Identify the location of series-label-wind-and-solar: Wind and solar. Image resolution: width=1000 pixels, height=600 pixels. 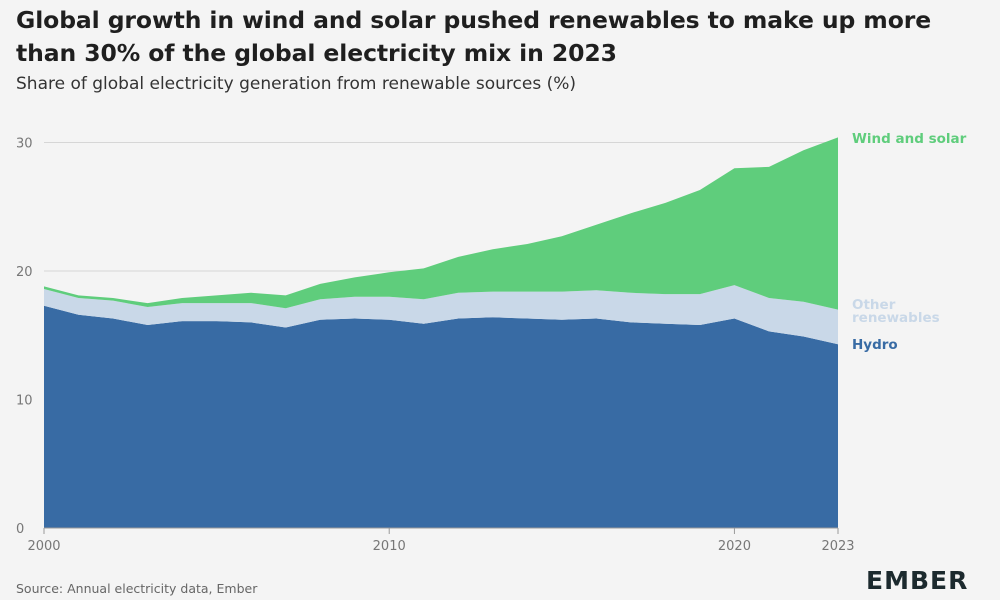
(909, 139).